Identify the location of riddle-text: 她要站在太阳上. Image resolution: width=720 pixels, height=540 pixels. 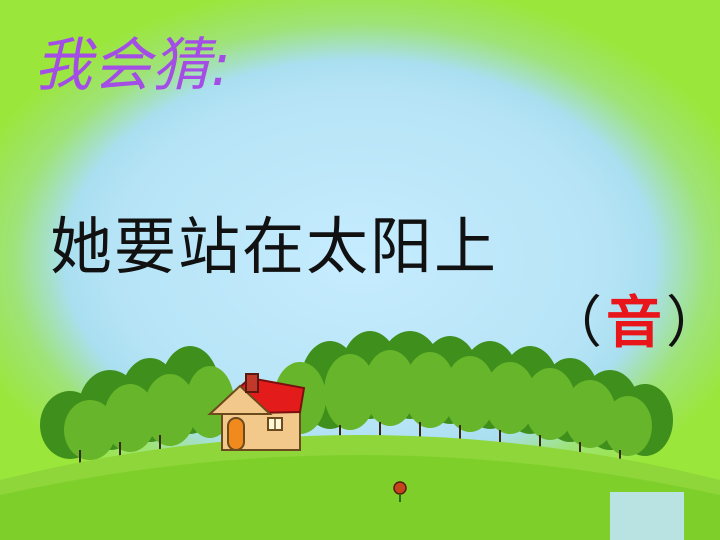
(274, 246).